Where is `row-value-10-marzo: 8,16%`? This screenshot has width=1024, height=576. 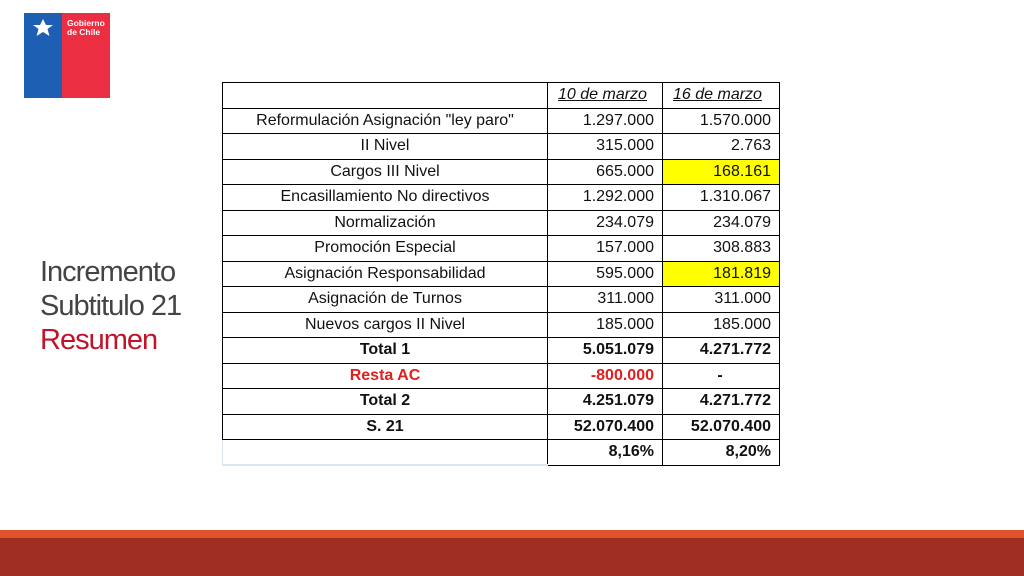
row-value-10-marzo: 8,16% is located at coordinates (605, 452).